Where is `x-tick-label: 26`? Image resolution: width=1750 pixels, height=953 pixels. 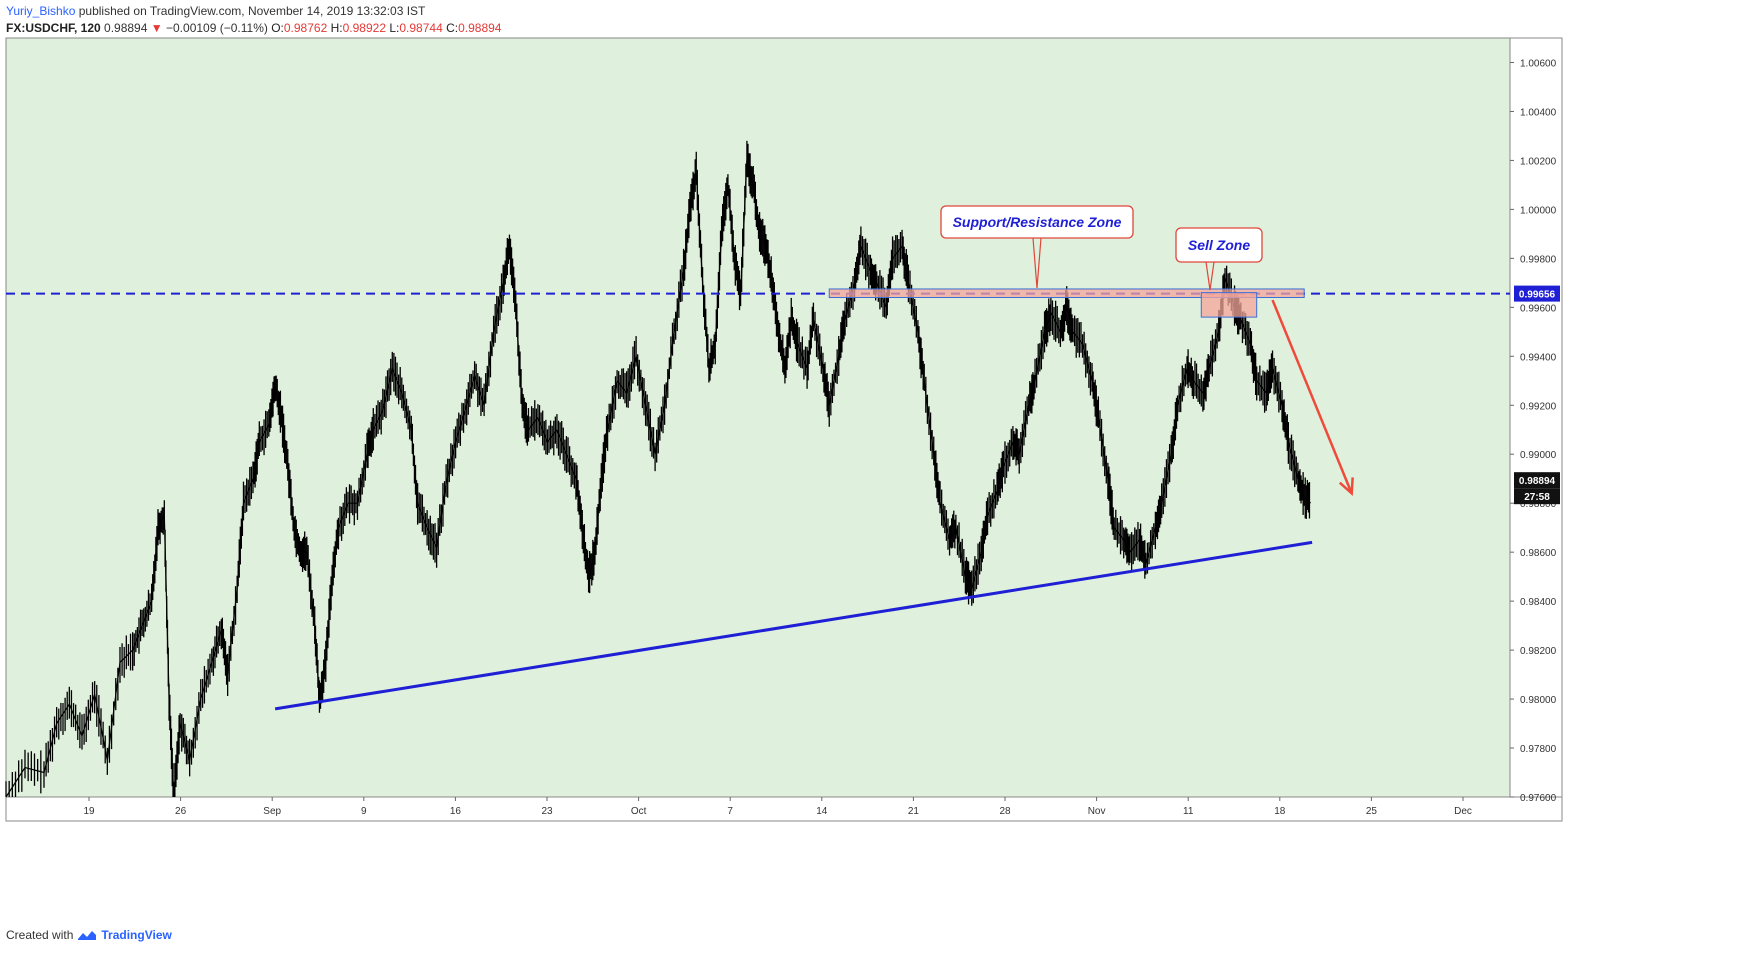 x-tick-label: 26 is located at coordinates (181, 811).